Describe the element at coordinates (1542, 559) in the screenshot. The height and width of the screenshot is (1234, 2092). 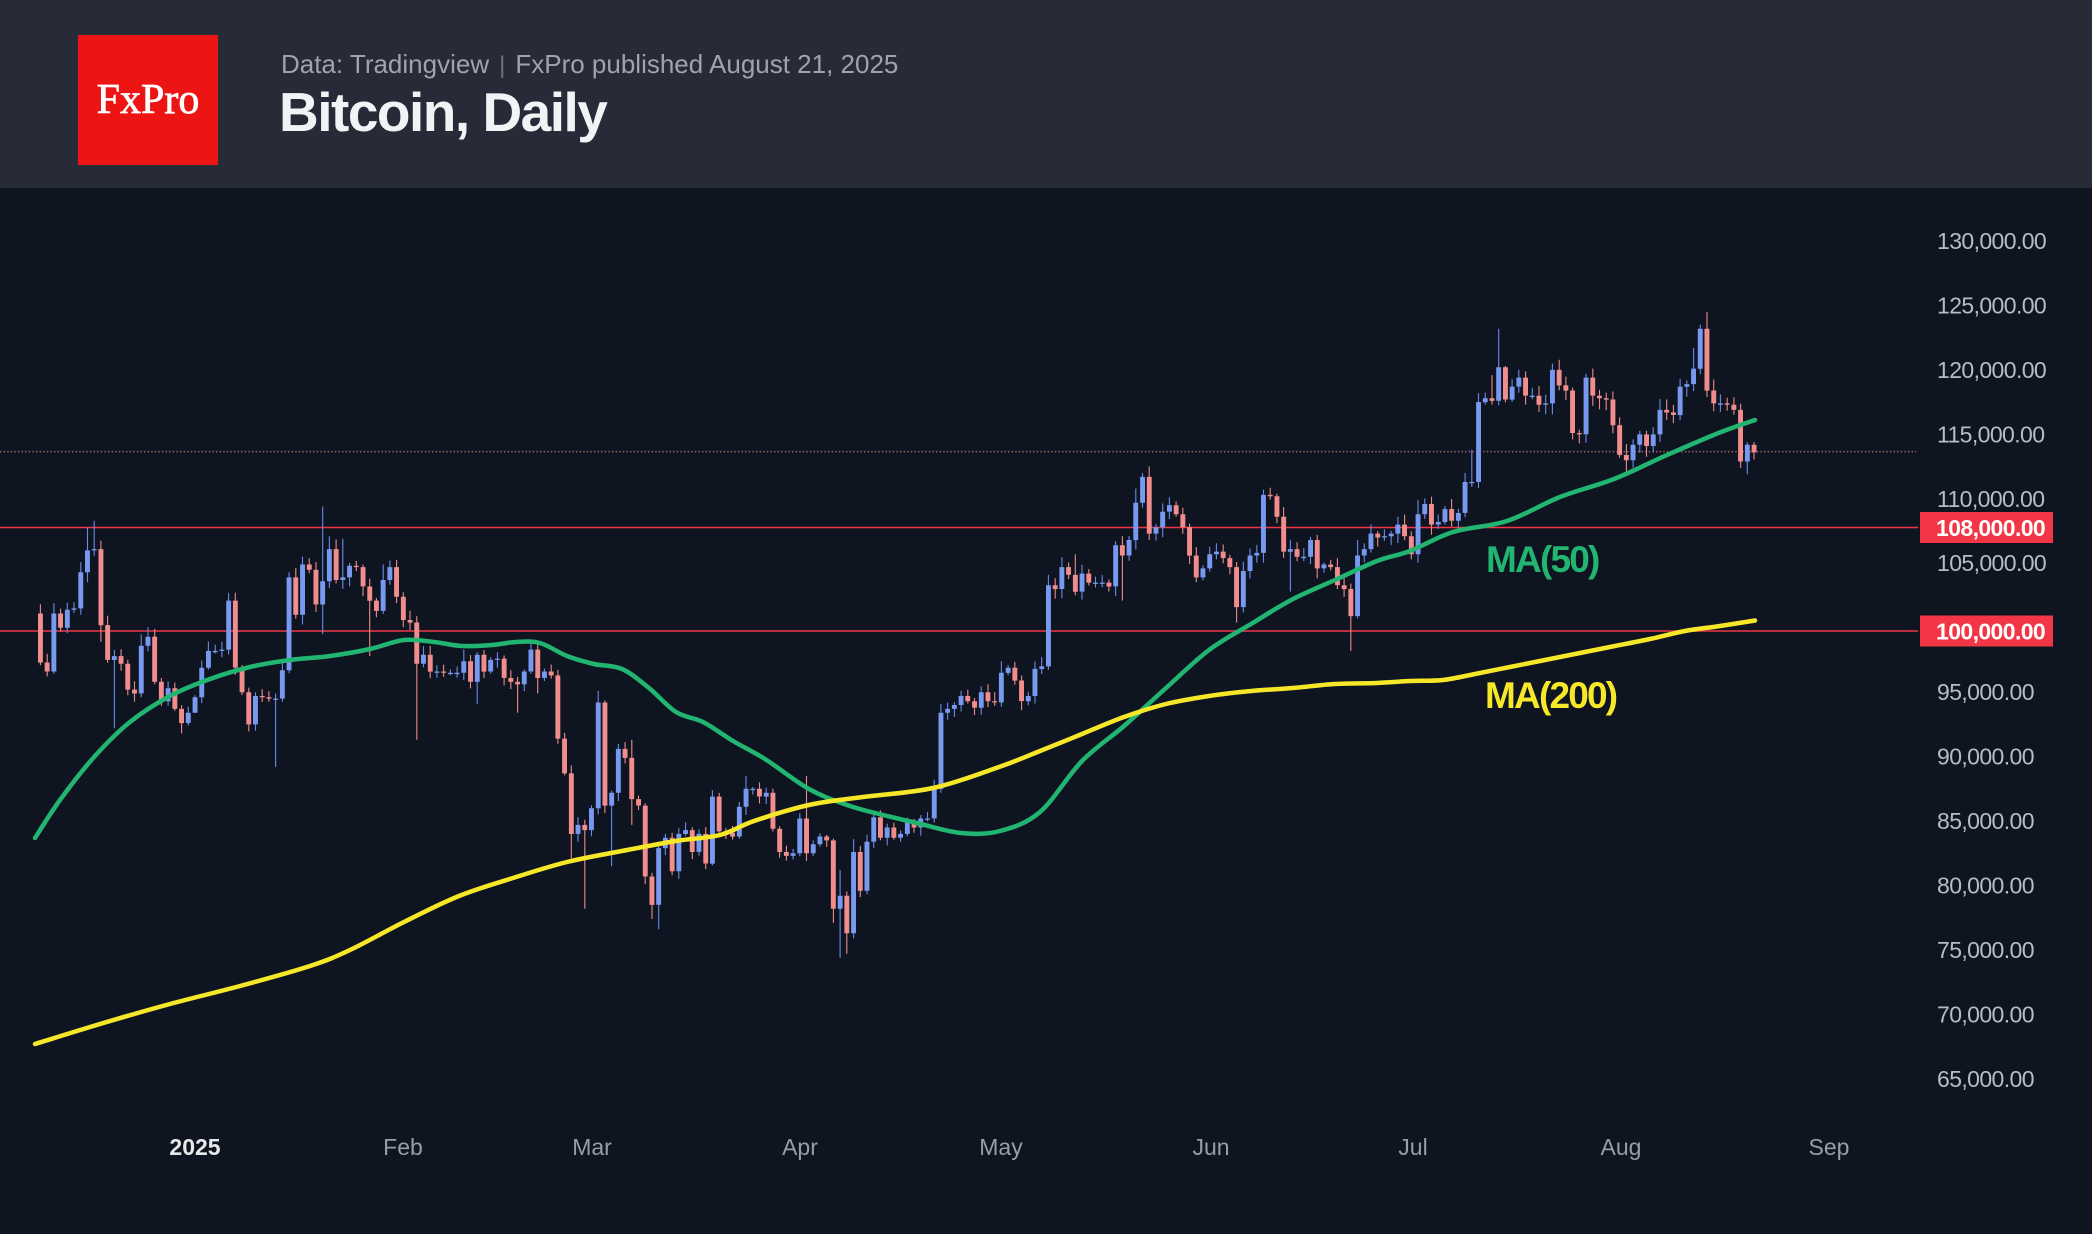
I see `svg-text: MA(50)` at that location.